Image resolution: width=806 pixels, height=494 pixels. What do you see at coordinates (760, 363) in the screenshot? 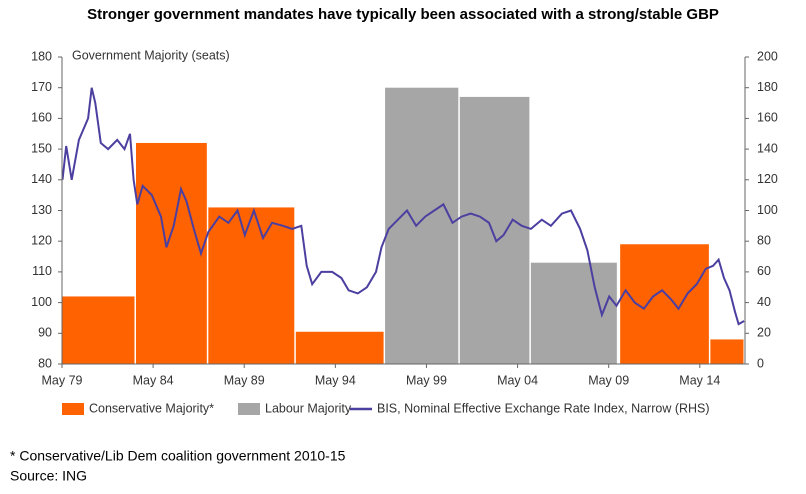
I see `y2-tick-label: 0` at bounding box center [760, 363].